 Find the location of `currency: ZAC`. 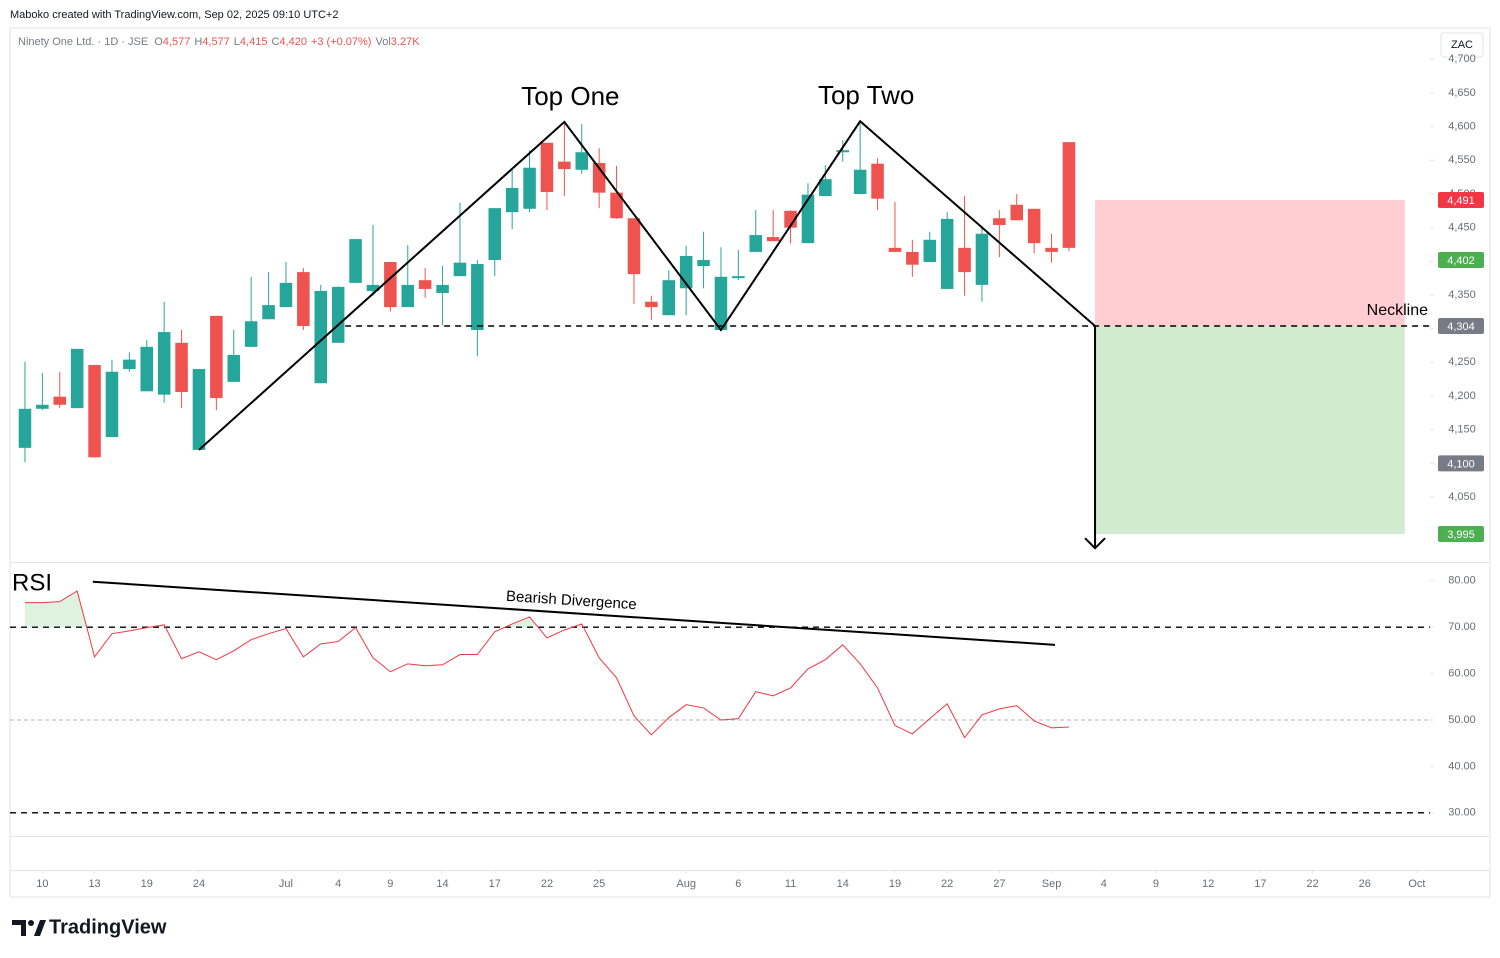

currency: ZAC is located at coordinates (1462, 45).